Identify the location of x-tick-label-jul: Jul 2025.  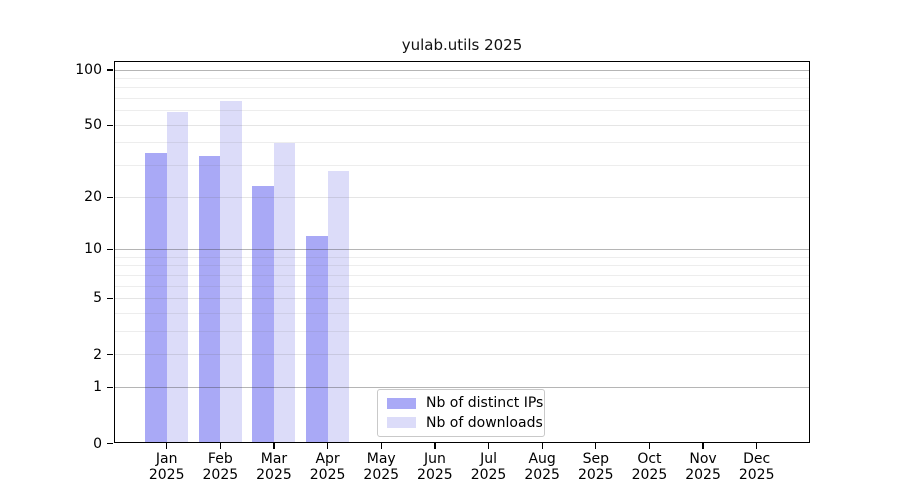
(488, 467).